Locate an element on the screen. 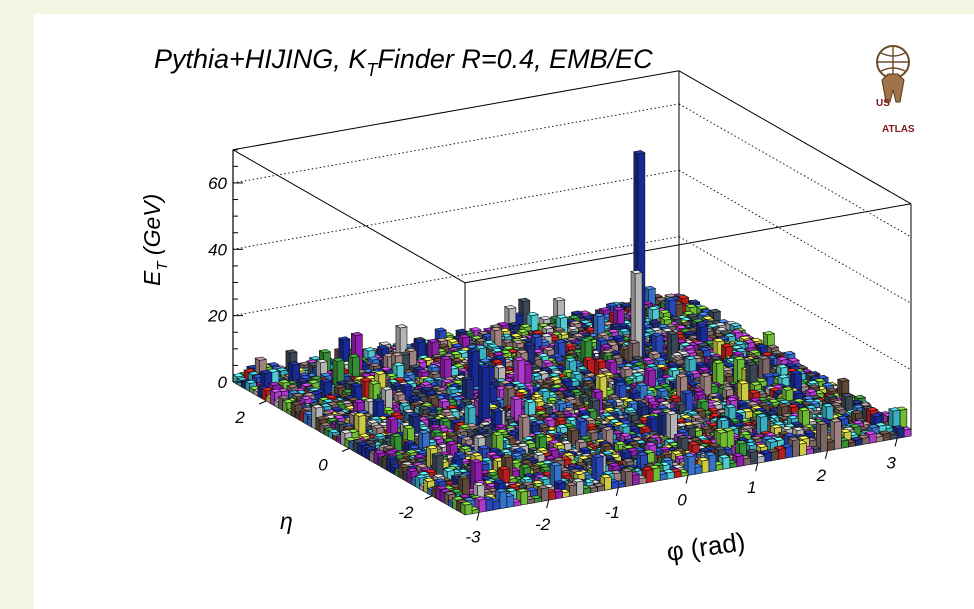 This screenshot has width=974, height=609. chart-title-main: Pythia+HIJING, K is located at coordinates (260, 59).